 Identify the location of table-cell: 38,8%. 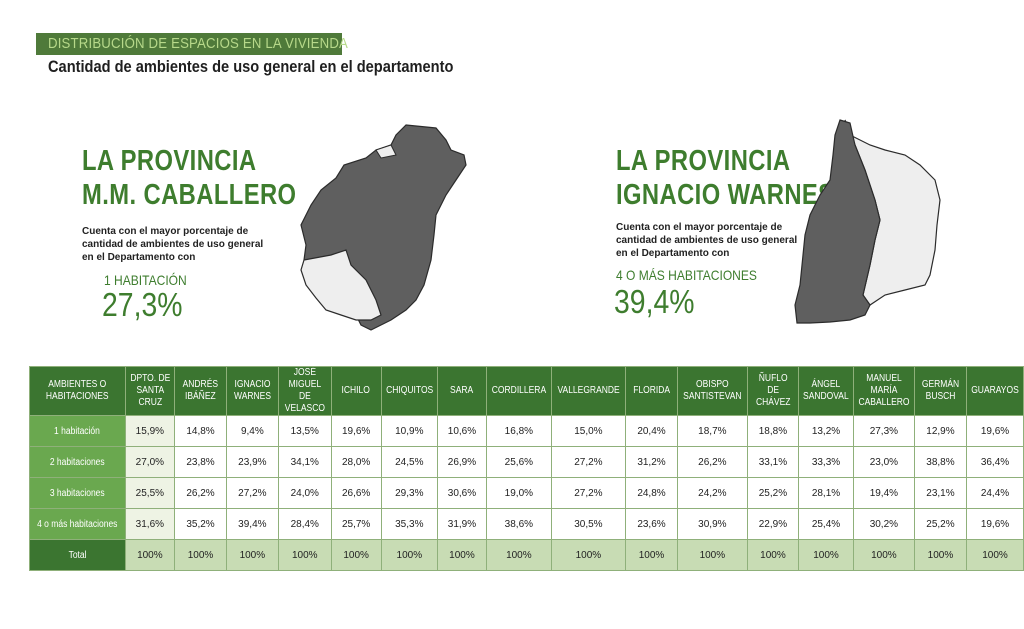
(940, 462).